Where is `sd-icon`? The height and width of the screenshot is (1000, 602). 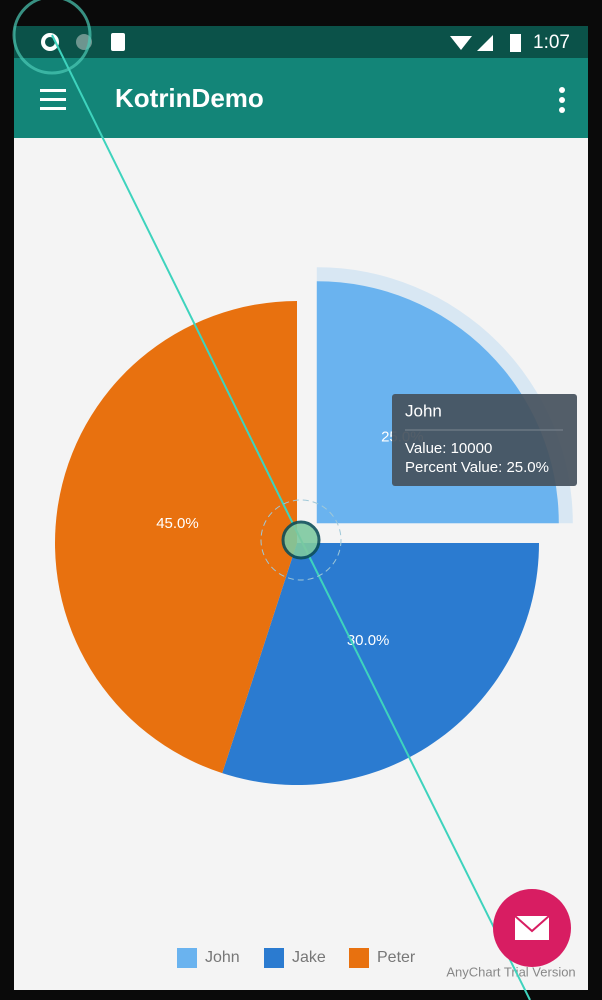
sd-icon is located at coordinates (118, 42).